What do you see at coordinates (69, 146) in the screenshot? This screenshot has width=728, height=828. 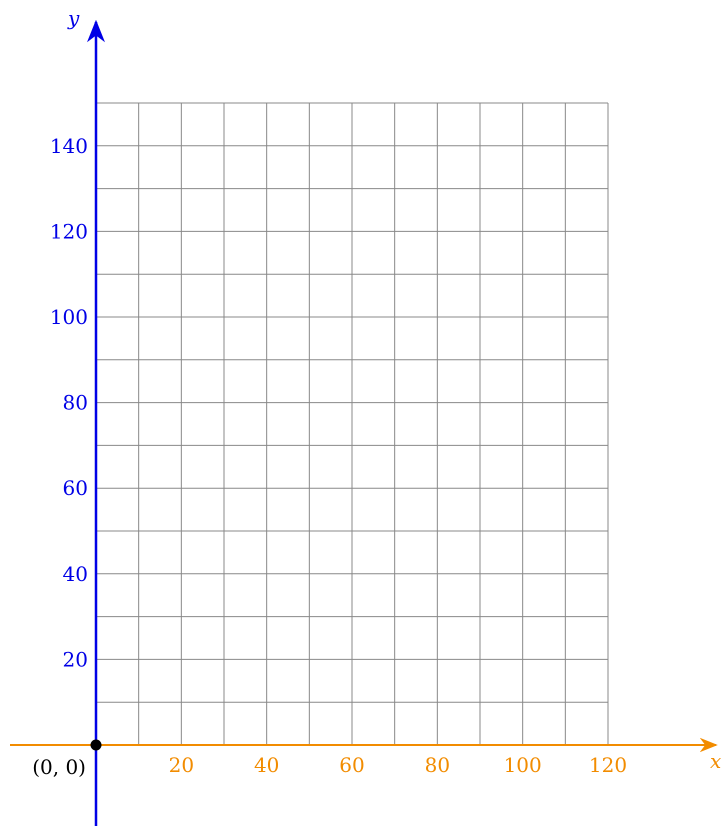 I see `y-tick-label: 140` at bounding box center [69, 146].